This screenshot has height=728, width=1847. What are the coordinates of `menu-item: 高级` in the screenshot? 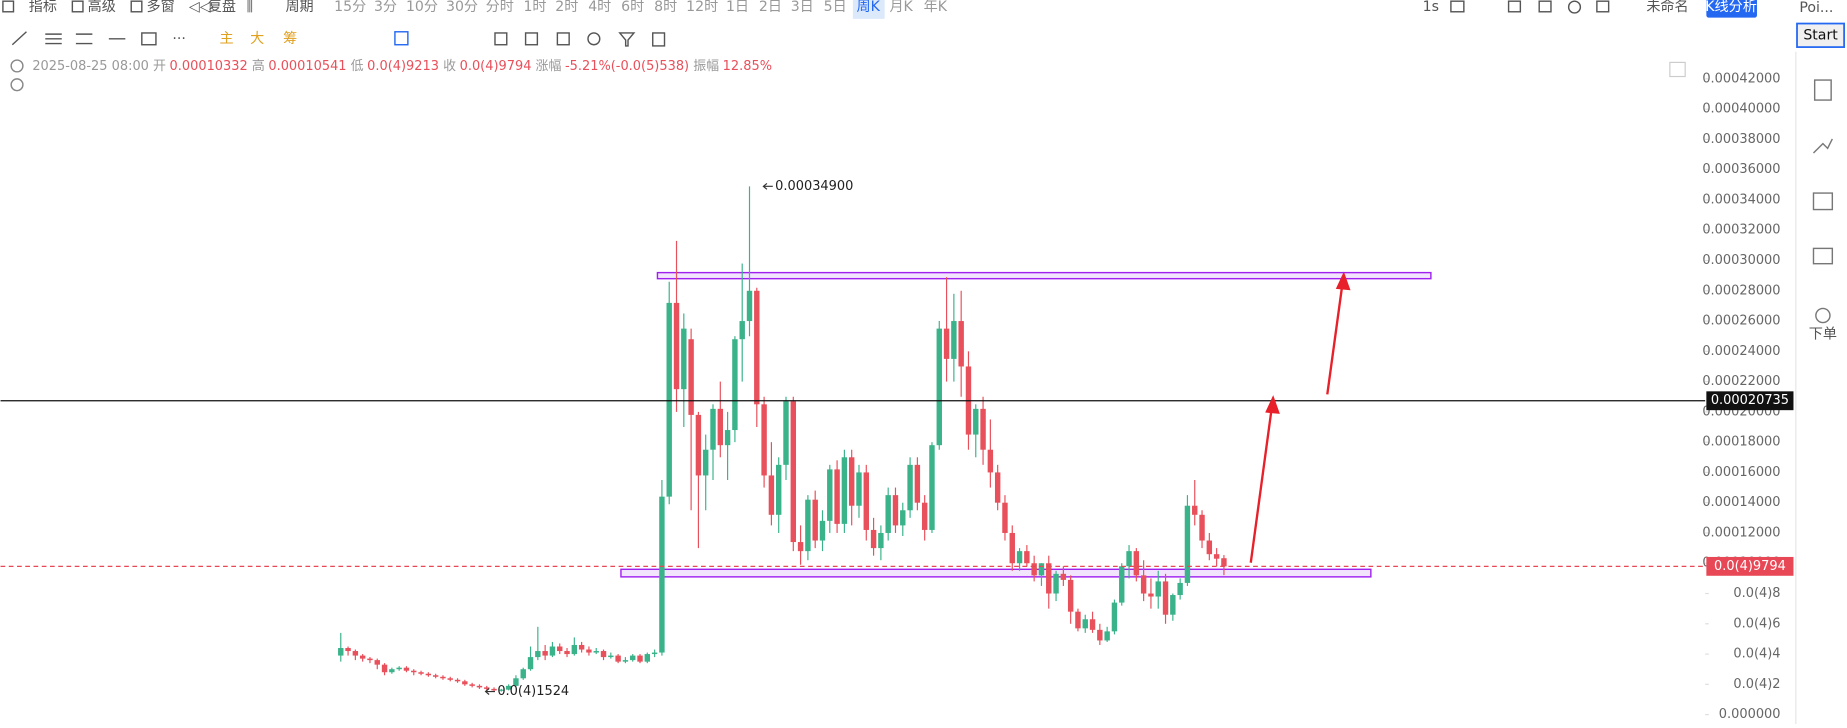 It's located at (102, 7).